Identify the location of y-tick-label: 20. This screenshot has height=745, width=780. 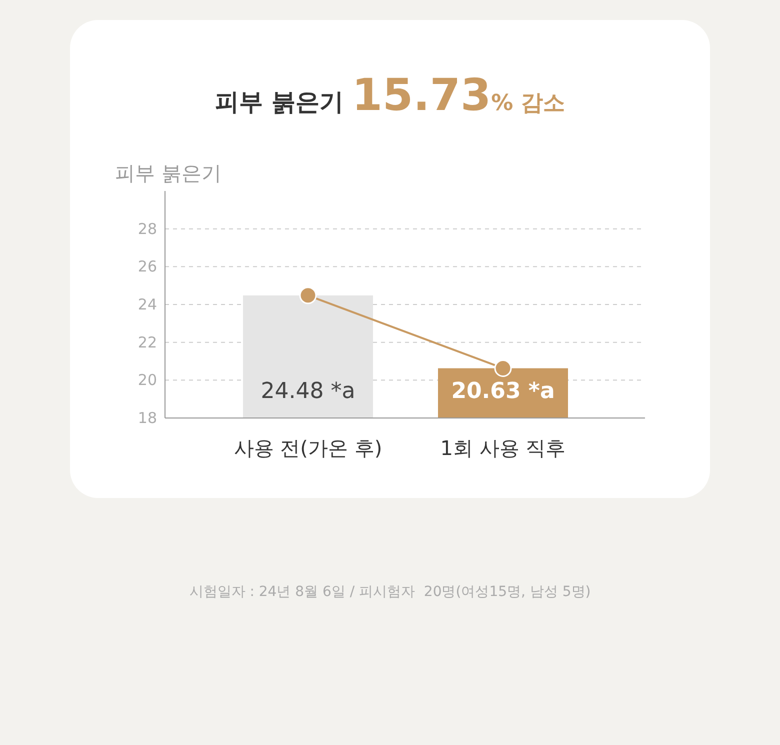
(147, 380).